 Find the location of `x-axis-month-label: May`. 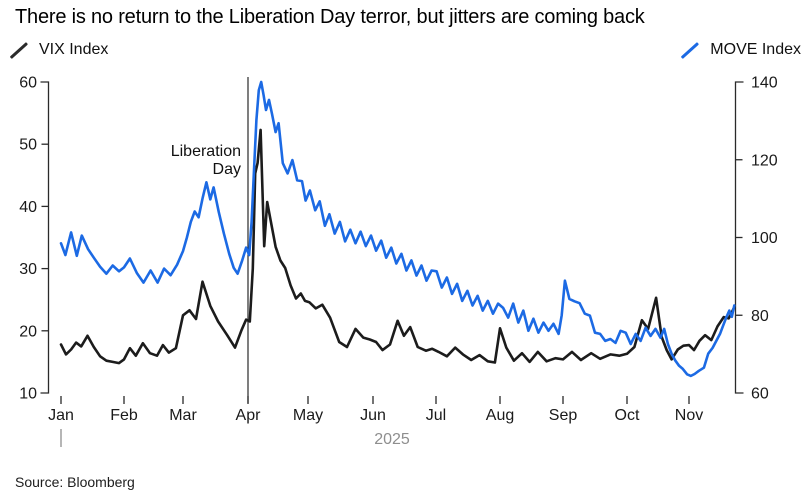

x-axis-month-label: May is located at coordinates (308, 415).